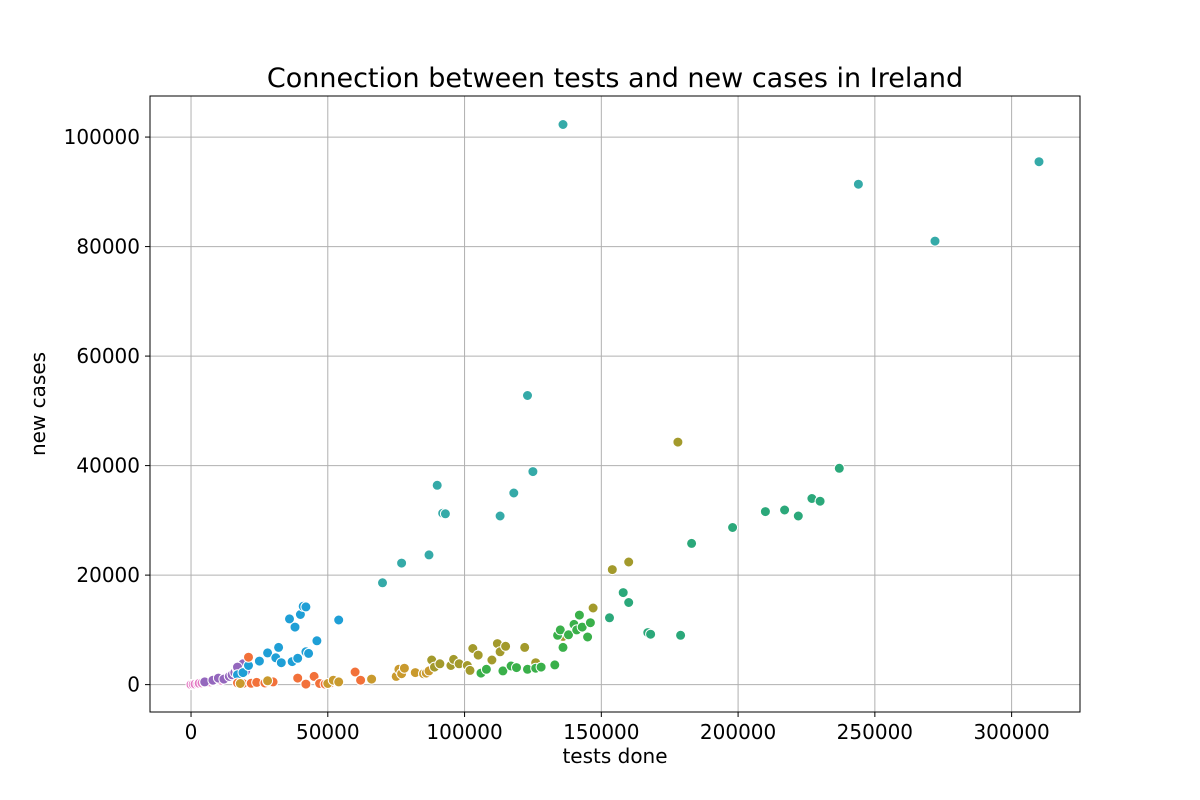  I want to click on x-tick-label: 0, so click(191, 732).